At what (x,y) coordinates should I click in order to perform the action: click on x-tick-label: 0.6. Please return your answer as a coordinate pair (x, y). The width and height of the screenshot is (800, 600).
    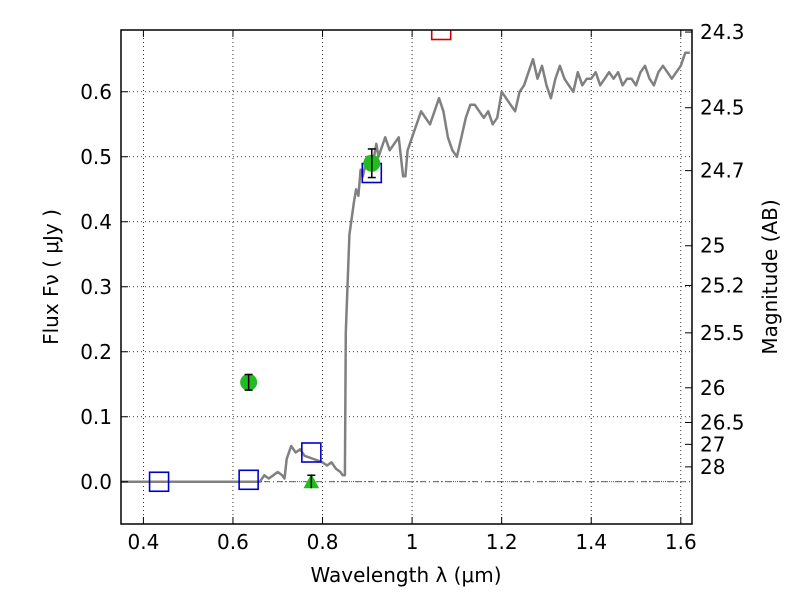
    Looking at the image, I should click on (233, 542).